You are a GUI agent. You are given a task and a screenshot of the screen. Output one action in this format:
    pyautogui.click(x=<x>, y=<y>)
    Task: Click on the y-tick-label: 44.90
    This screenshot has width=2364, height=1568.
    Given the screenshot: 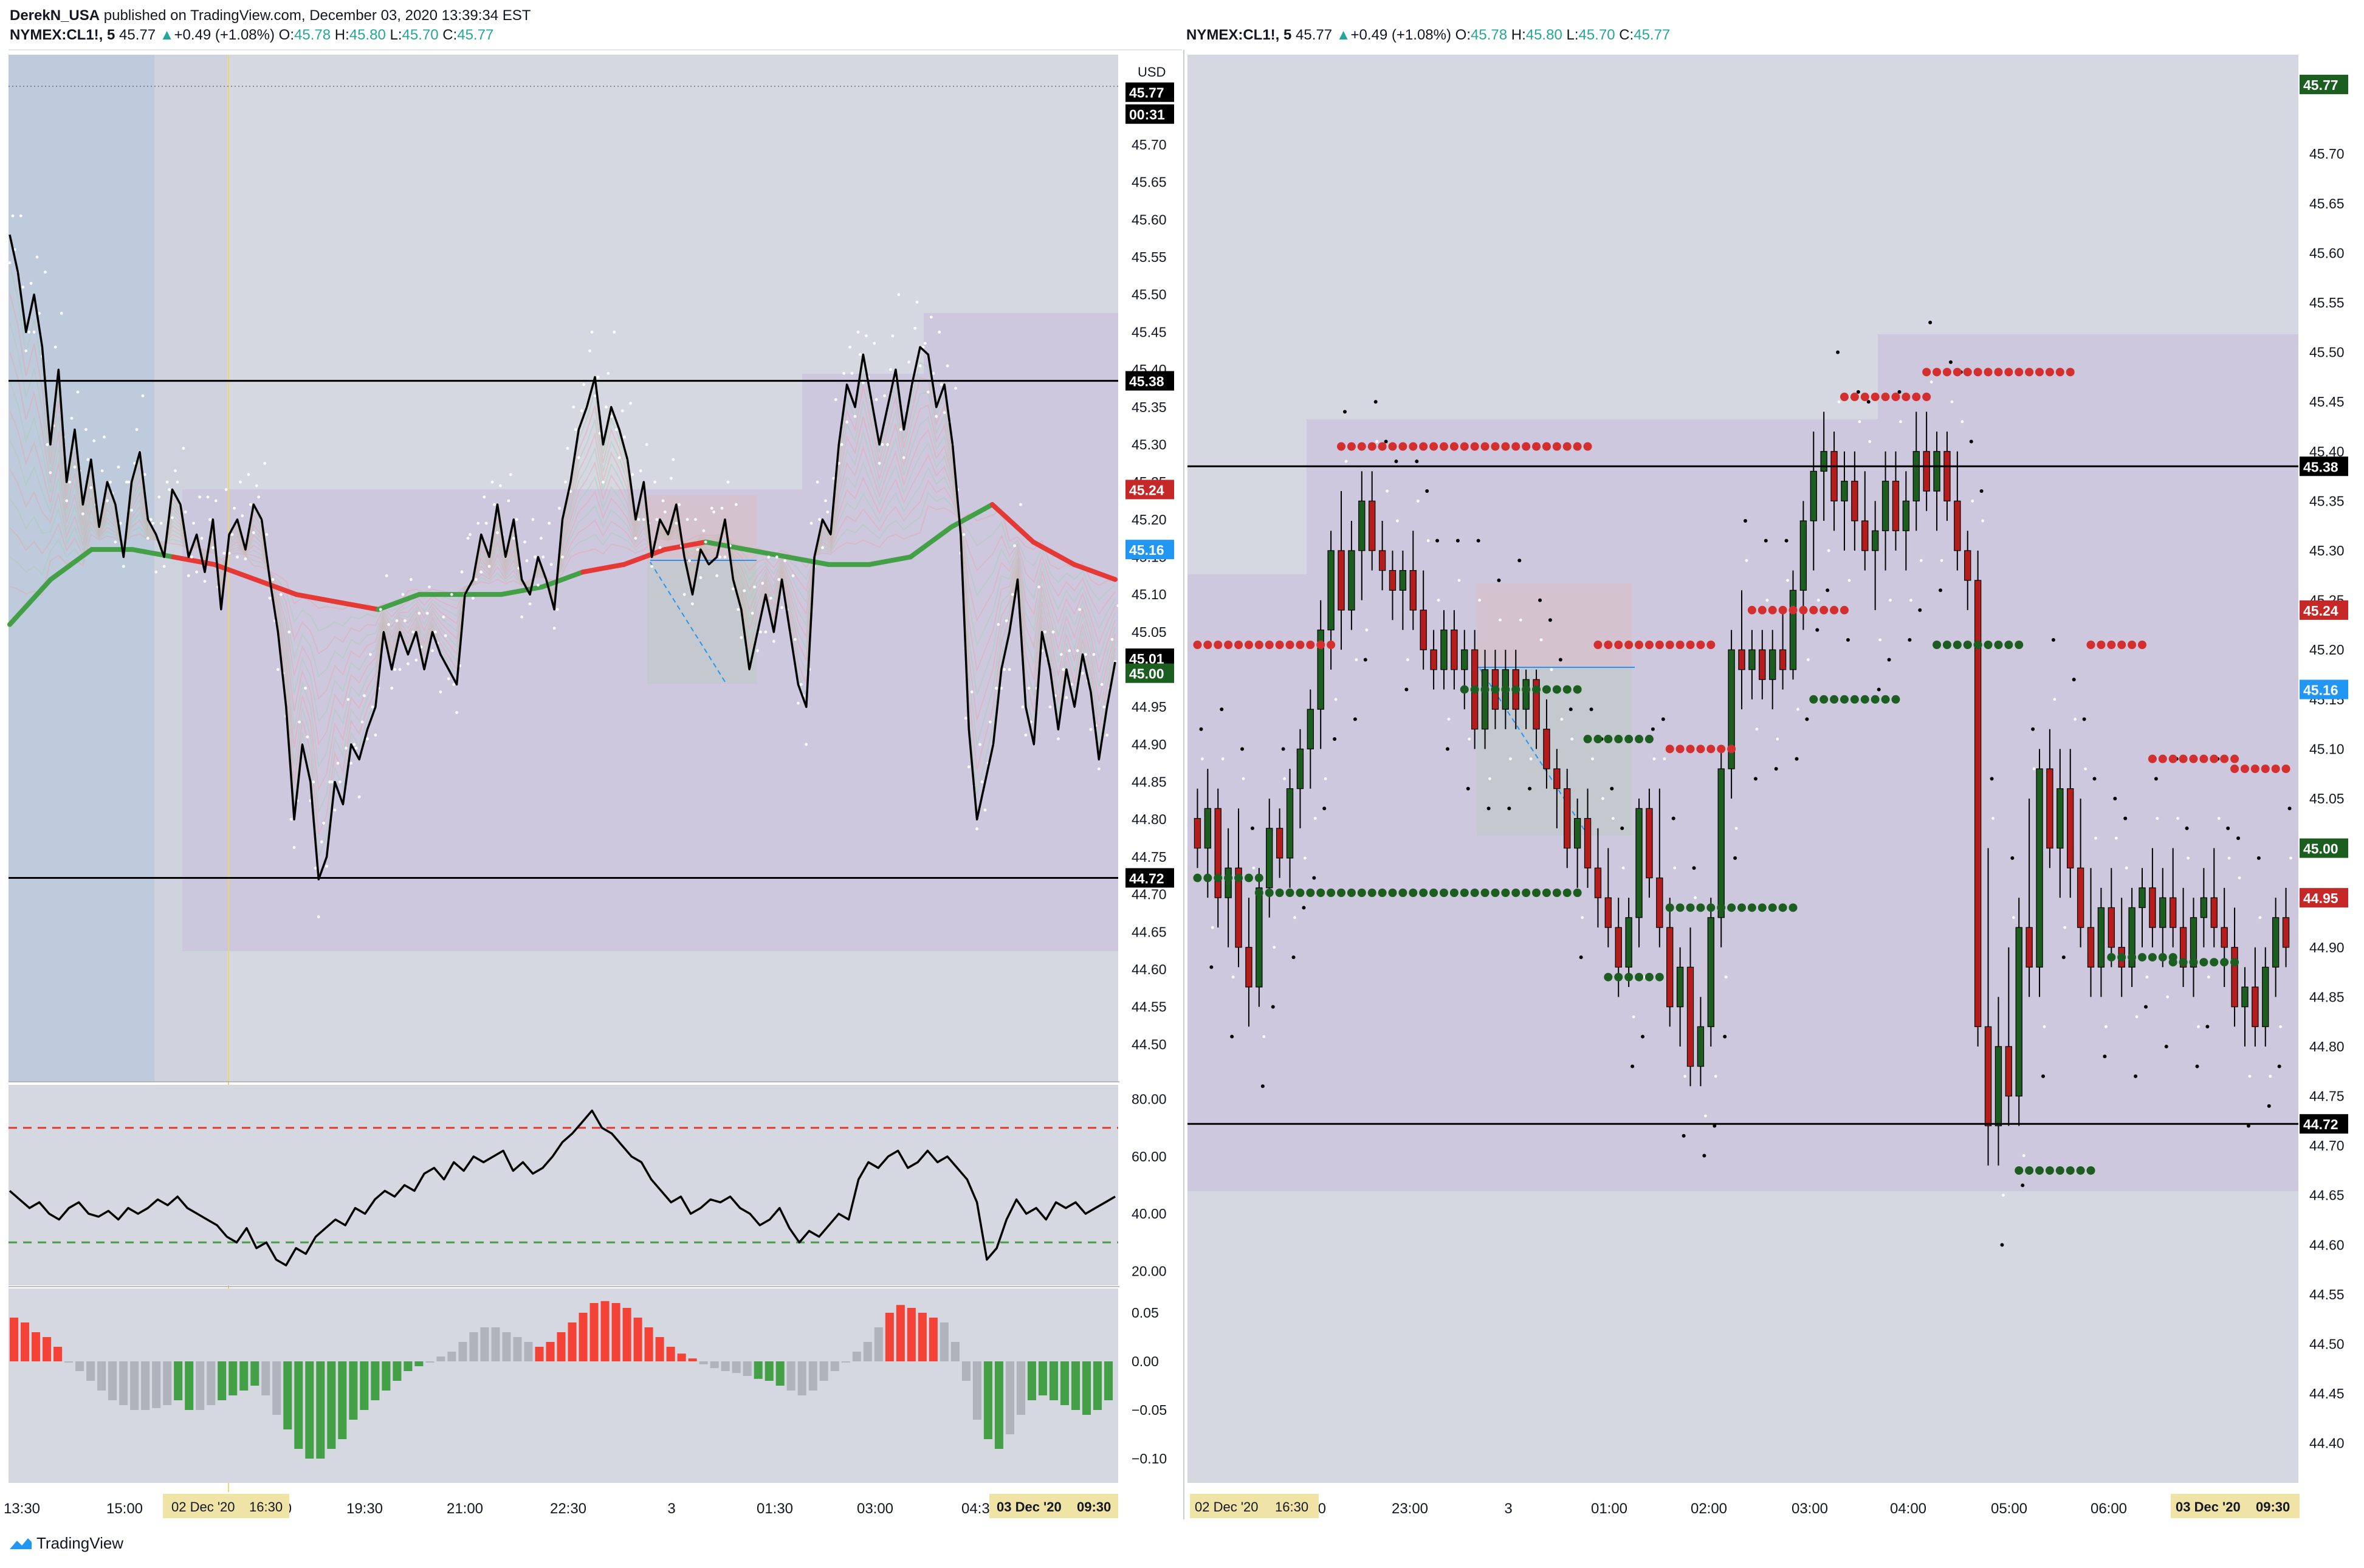 What is the action you would take?
    pyautogui.click(x=2327, y=947)
    